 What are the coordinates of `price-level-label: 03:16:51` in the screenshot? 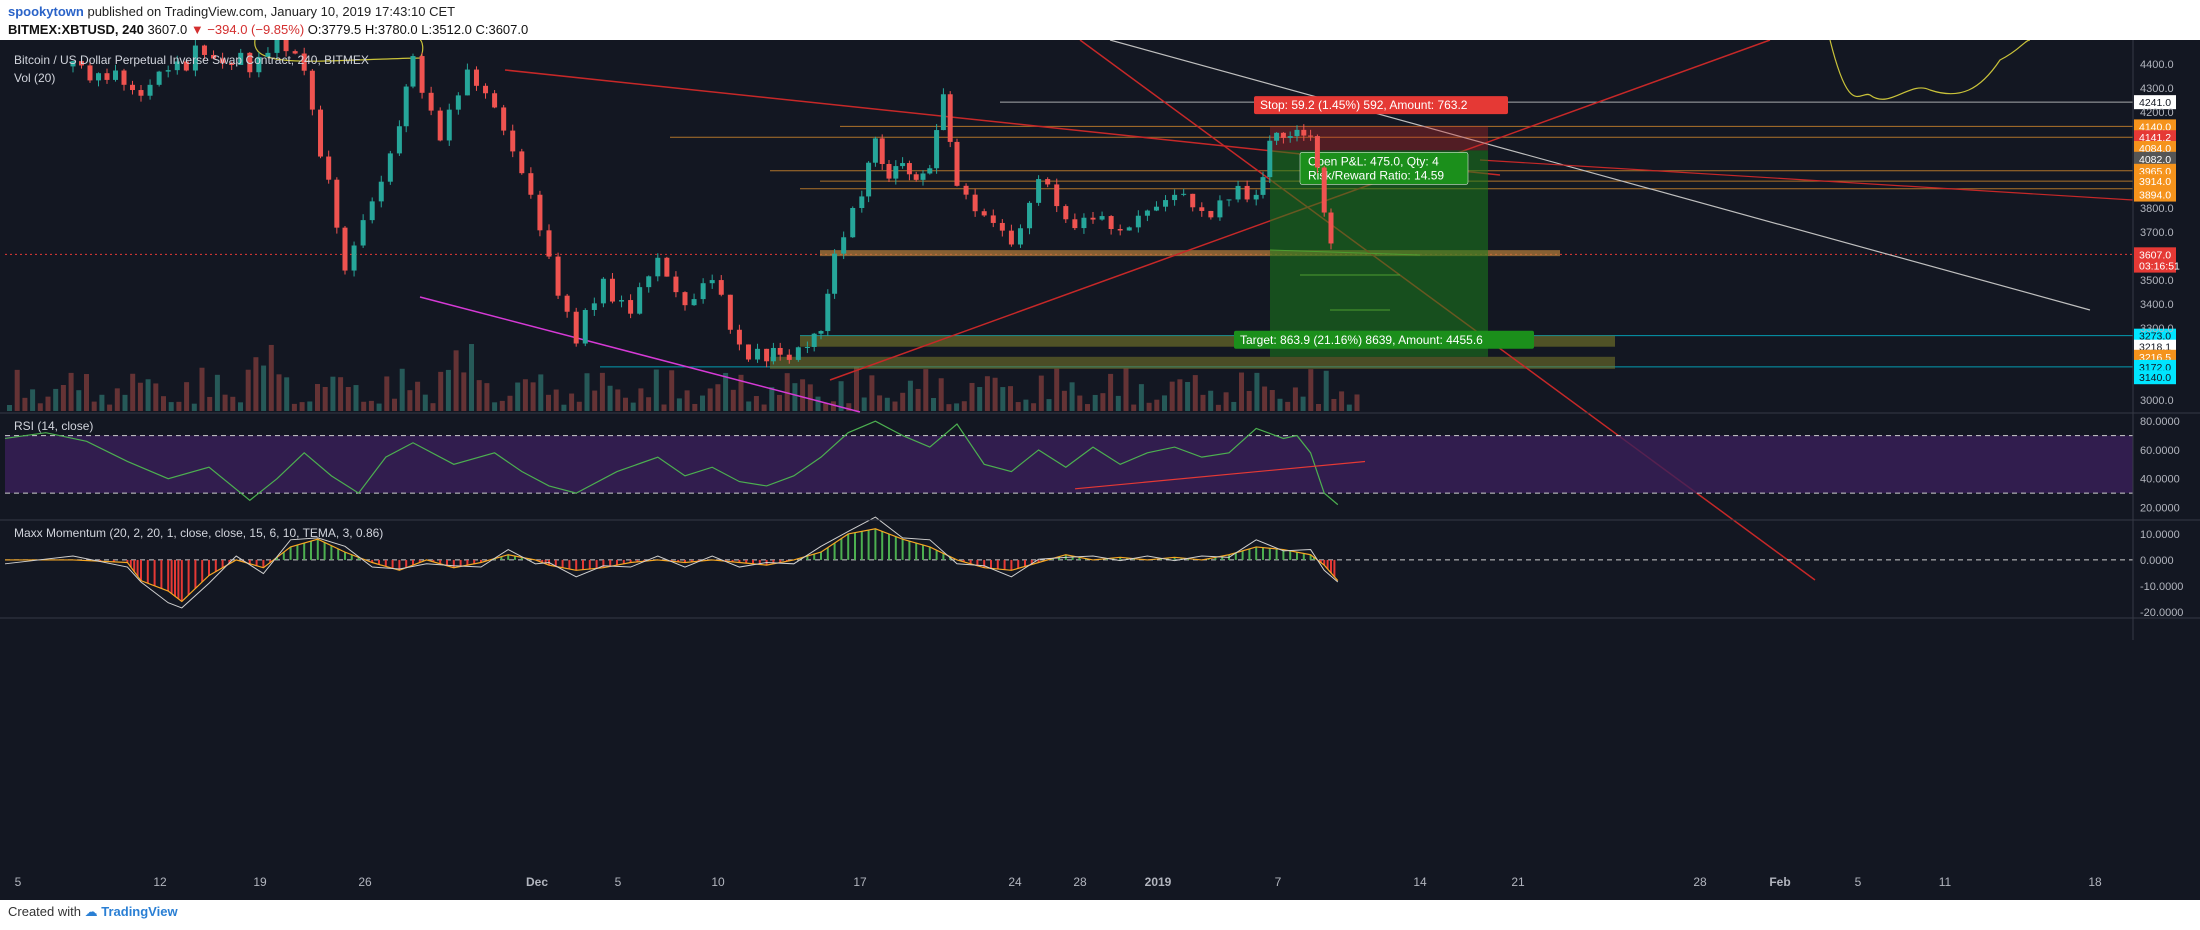 It's located at (2159, 267).